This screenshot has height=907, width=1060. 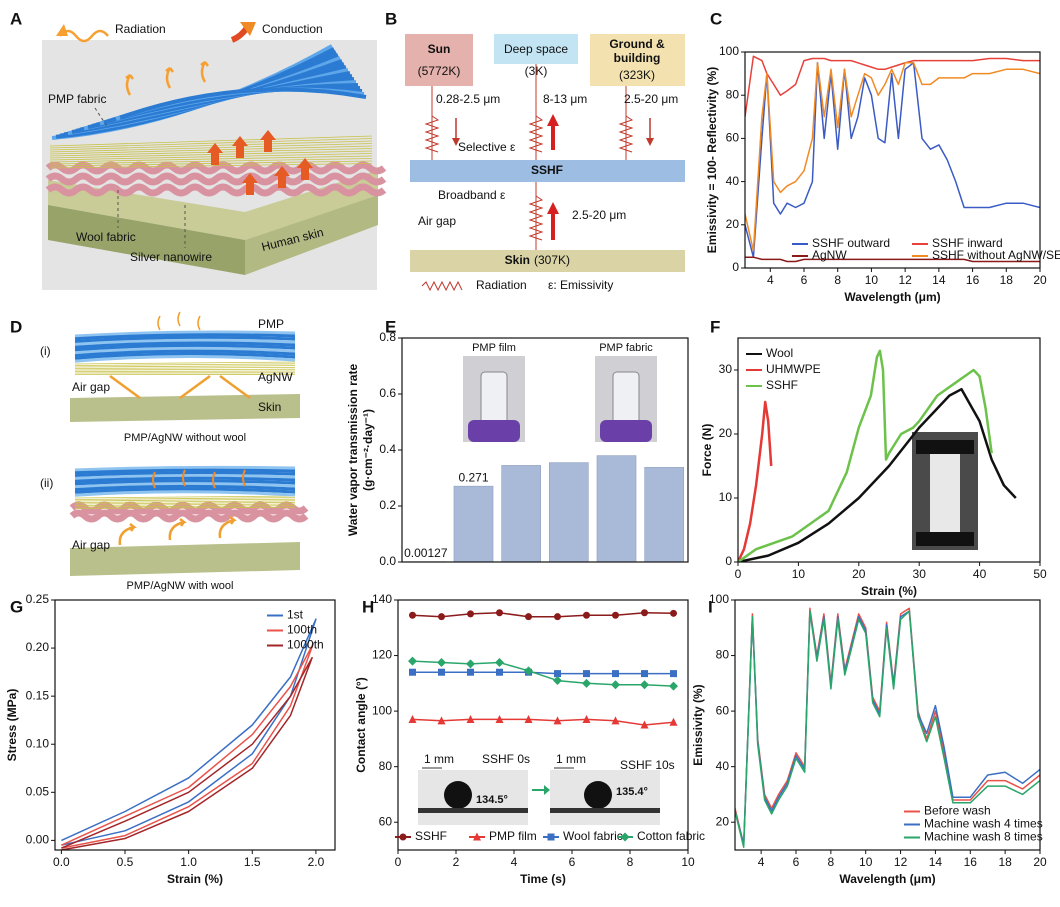 What do you see at coordinates (996, 255) in the screenshot?
I see `legend-label: SSHF without AgNW/SEBS` at bounding box center [996, 255].